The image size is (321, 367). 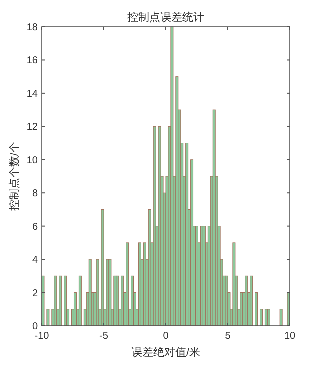 I want to click on x-axis-title: 误差绝对值/米, so click(x=166, y=352).